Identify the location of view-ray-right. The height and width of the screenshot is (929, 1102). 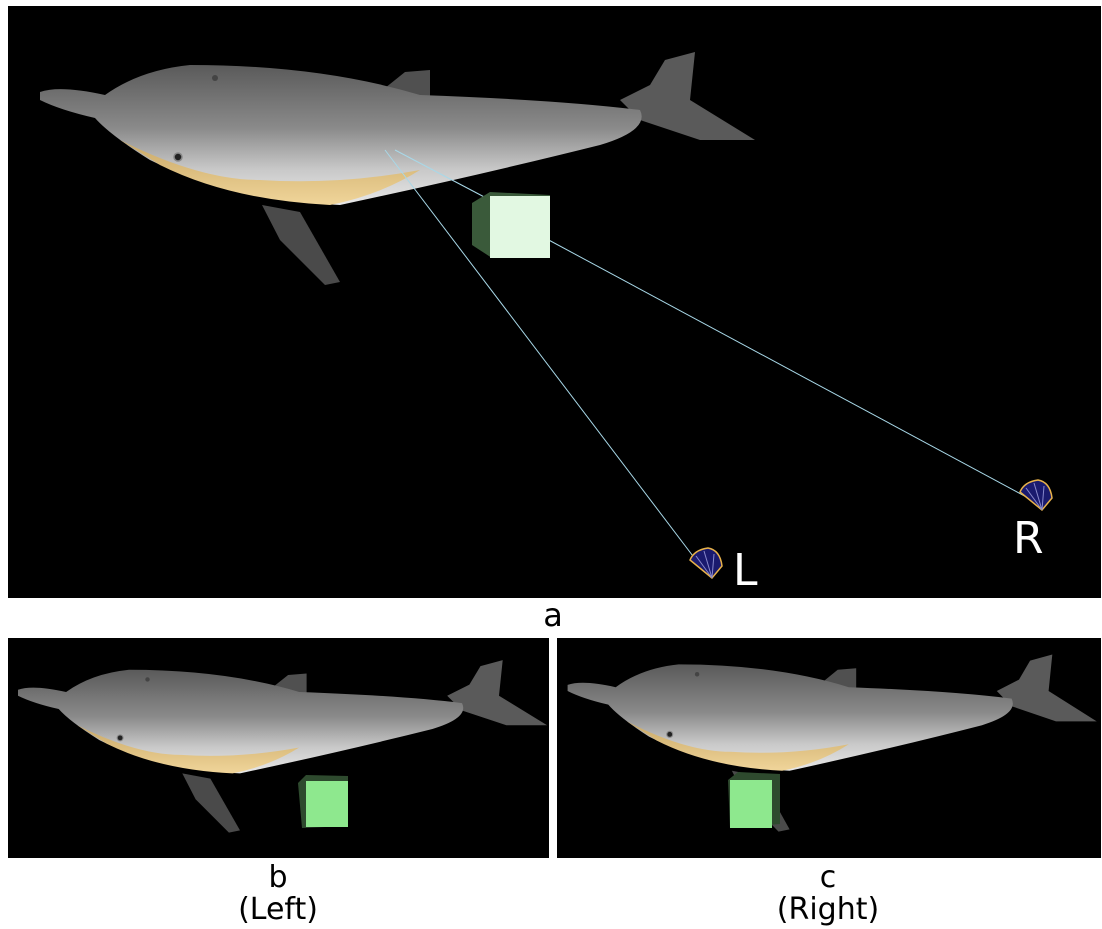
(788, 369).